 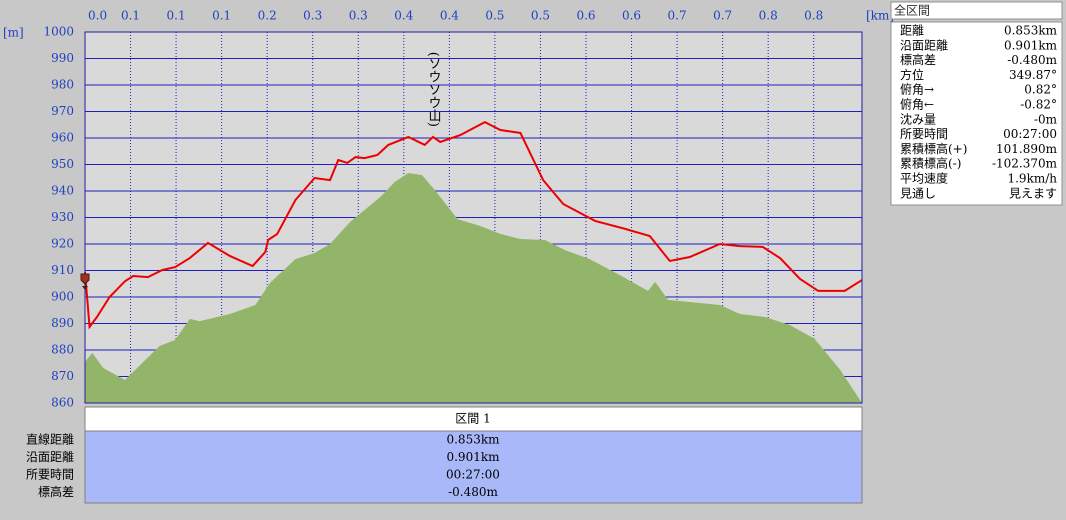 I want to click on summary-label: 俯角←, so click(x=917, y=104).